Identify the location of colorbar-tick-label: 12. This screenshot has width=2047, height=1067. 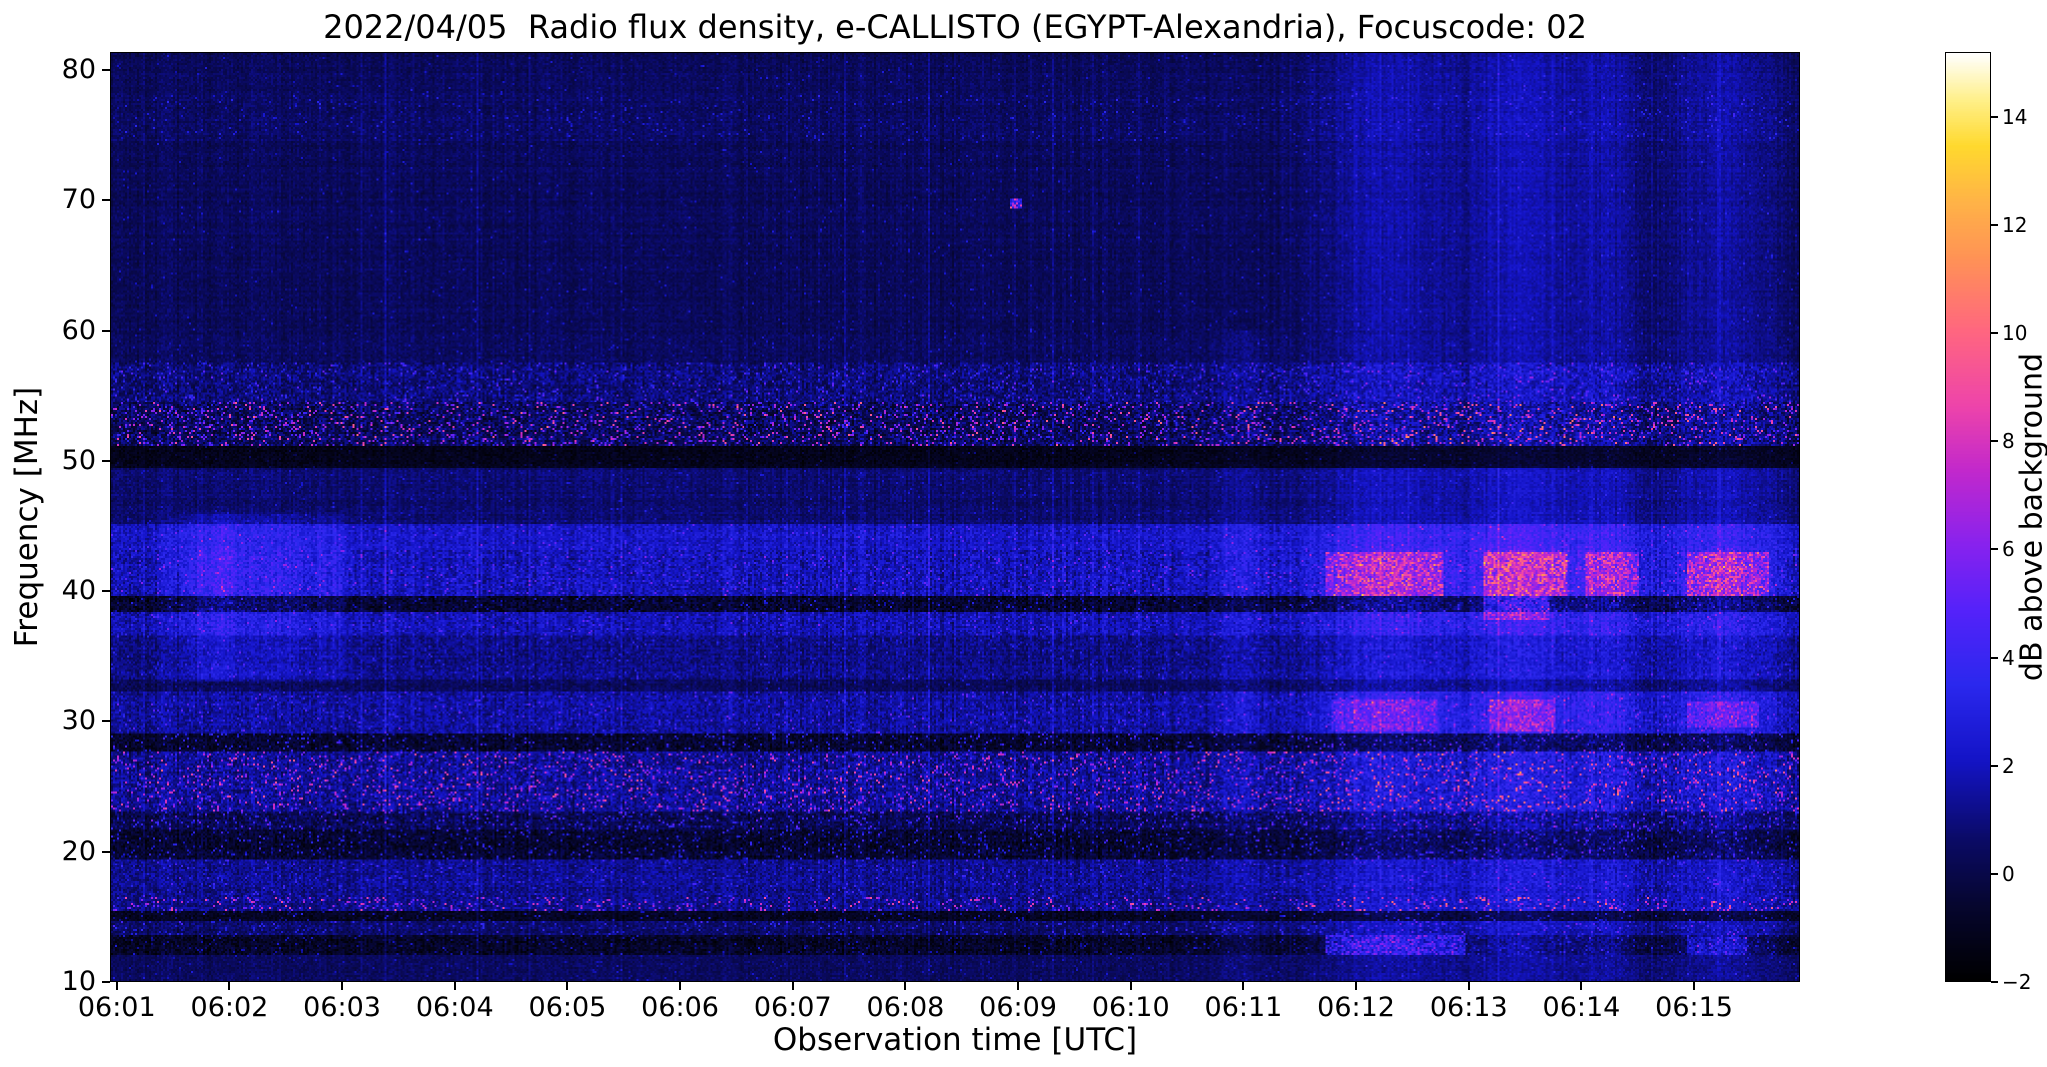
(2015, 225).